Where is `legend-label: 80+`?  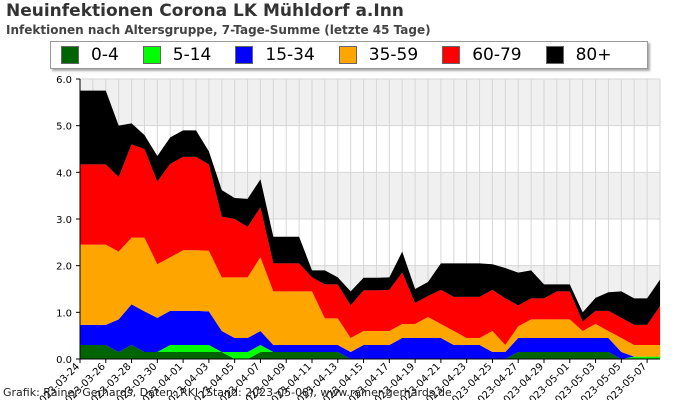 legend-label: 80+ is located at coordinates (593, 55).